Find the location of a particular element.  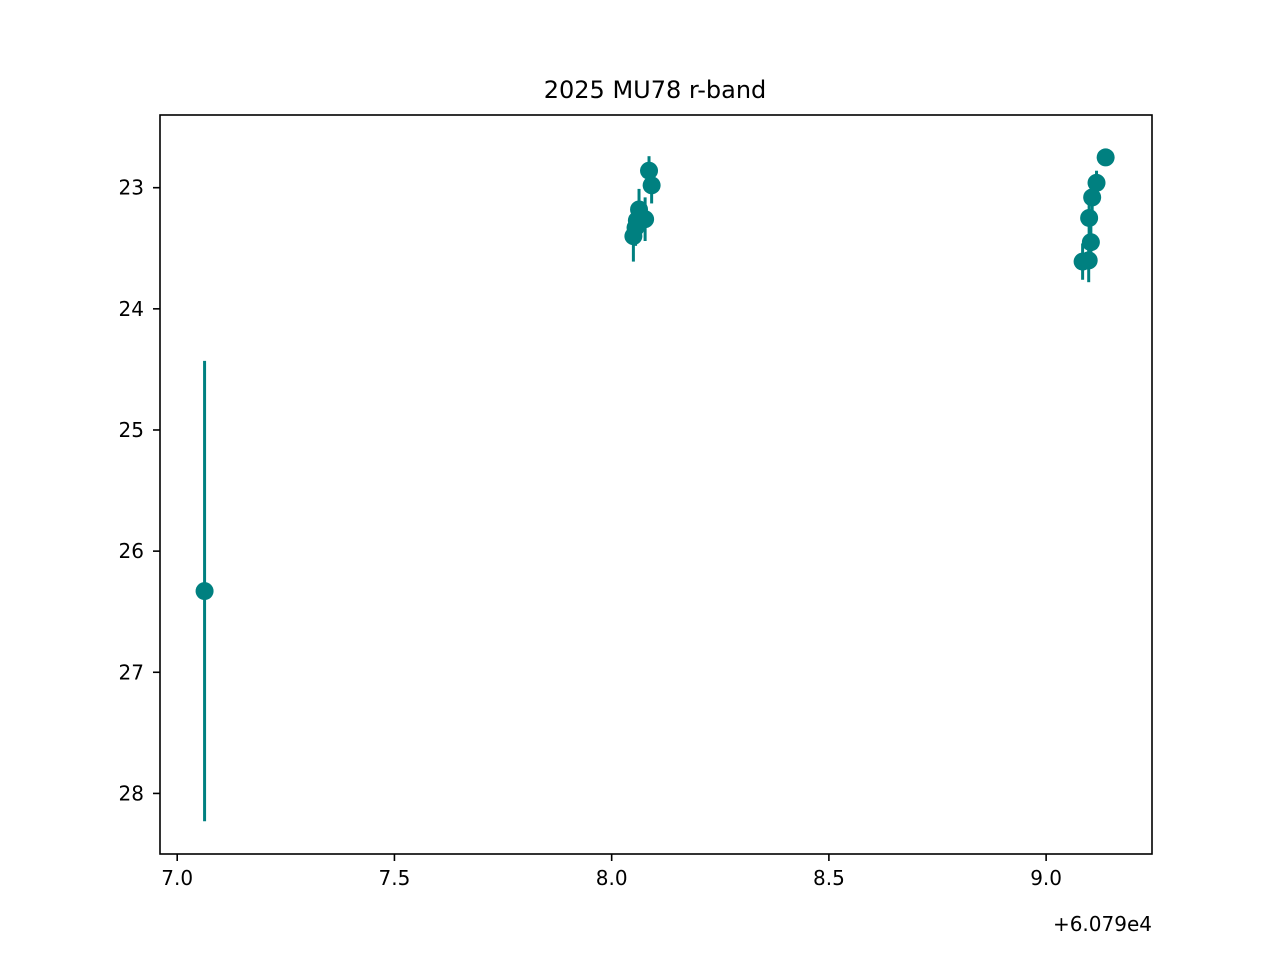

chart-title: 2025 MU78 r-band is located at coordinates (655, 90).